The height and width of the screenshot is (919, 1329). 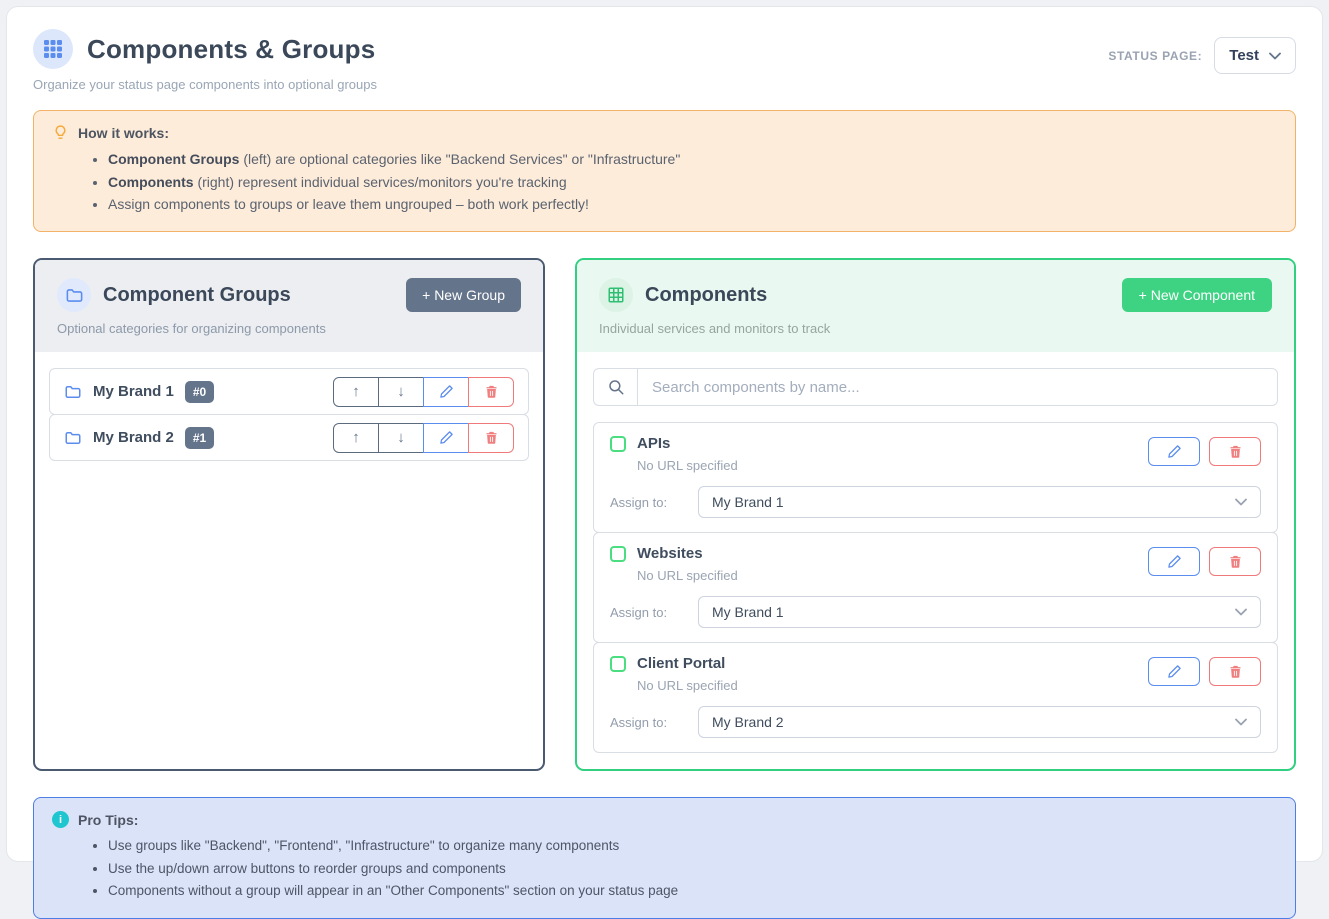 I want to click on status-page-selector: STATUS PAGE: Test, so click(x=1202, y=55).